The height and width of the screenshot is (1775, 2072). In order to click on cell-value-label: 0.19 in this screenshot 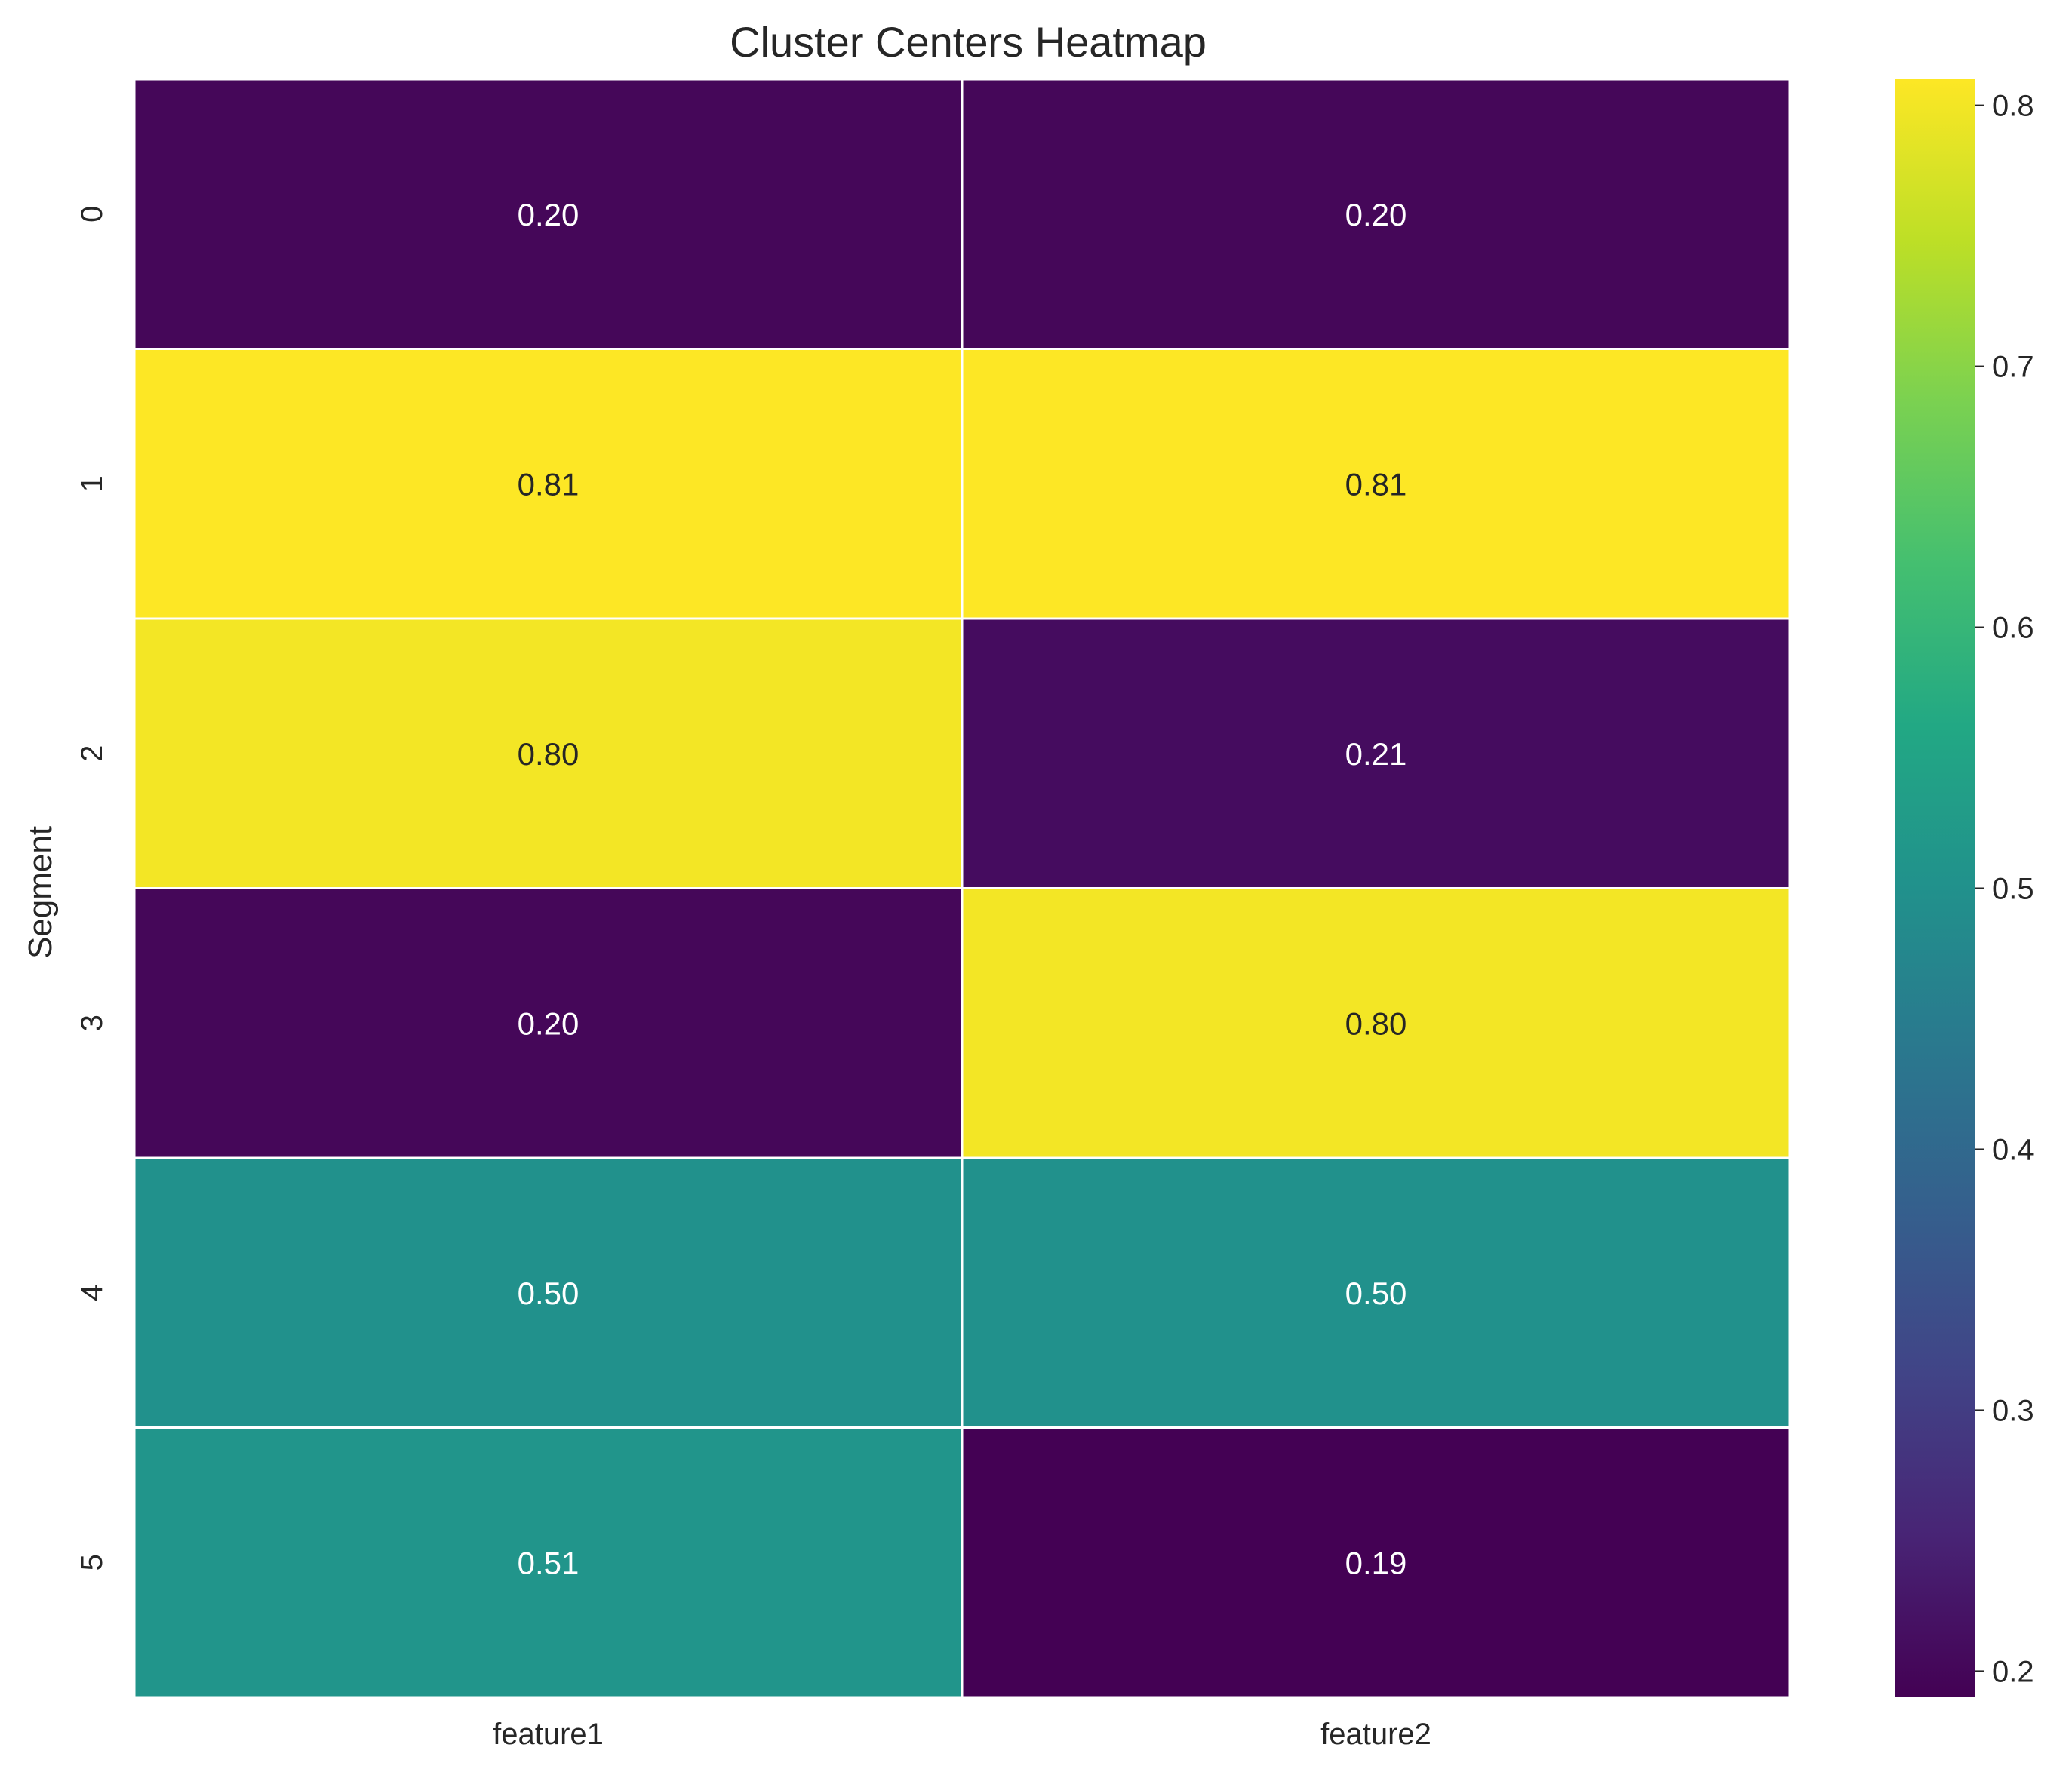, I will do `click(1376, 1563)`.